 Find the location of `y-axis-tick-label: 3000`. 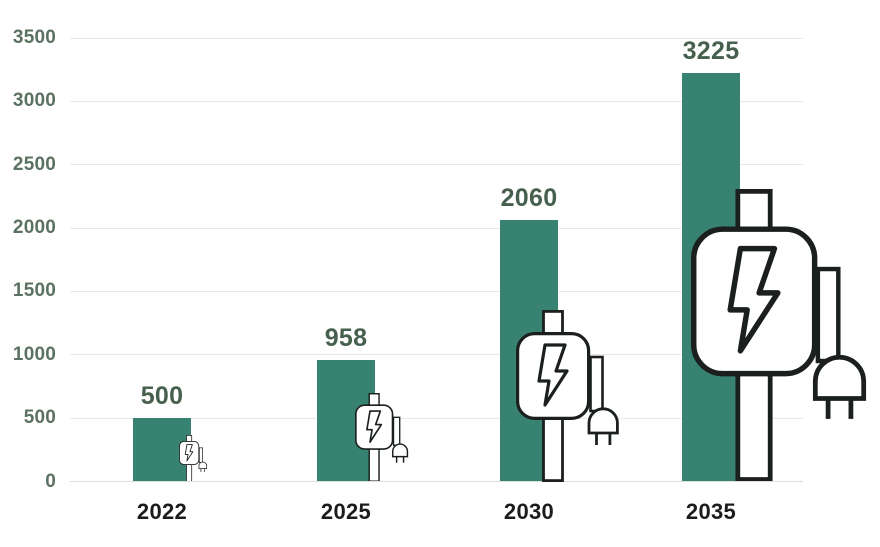

y-axis-tick-label: 3000 is located at coordinates (34, 101).